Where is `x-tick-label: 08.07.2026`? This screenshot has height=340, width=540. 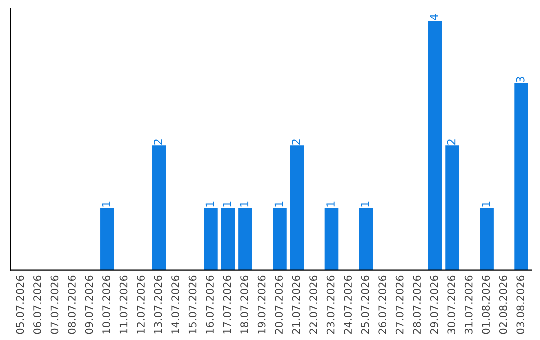
x-tick-label: 08.07.2026 is located at coordinates (72, 305).